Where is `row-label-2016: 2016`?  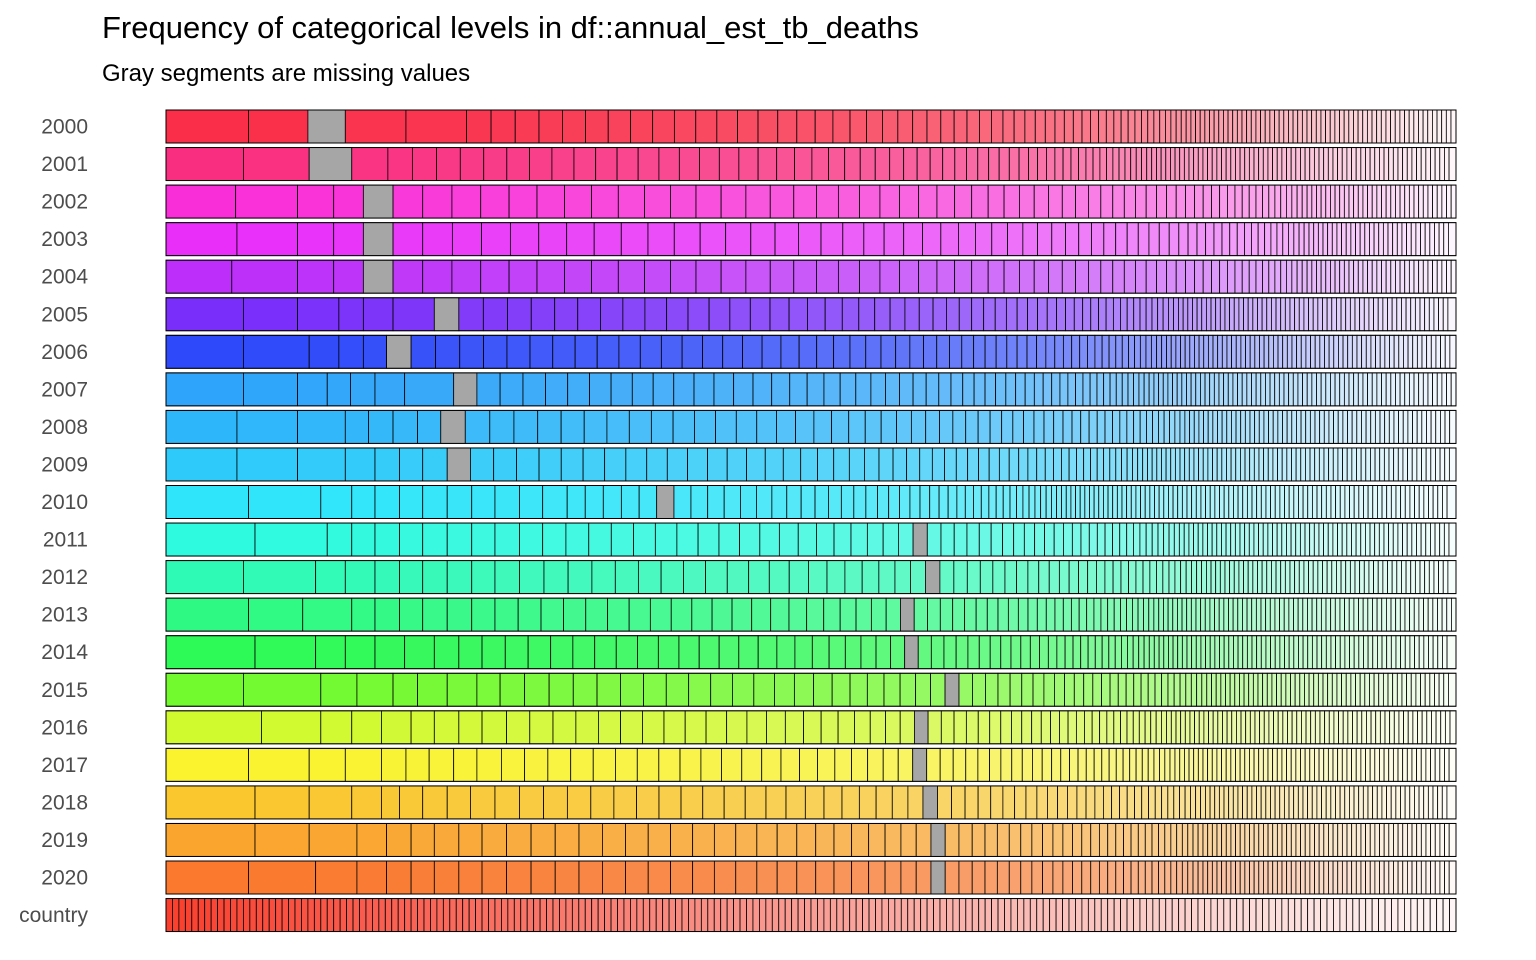 row-label-2016: 2016 is located at coordinates (64, 727).